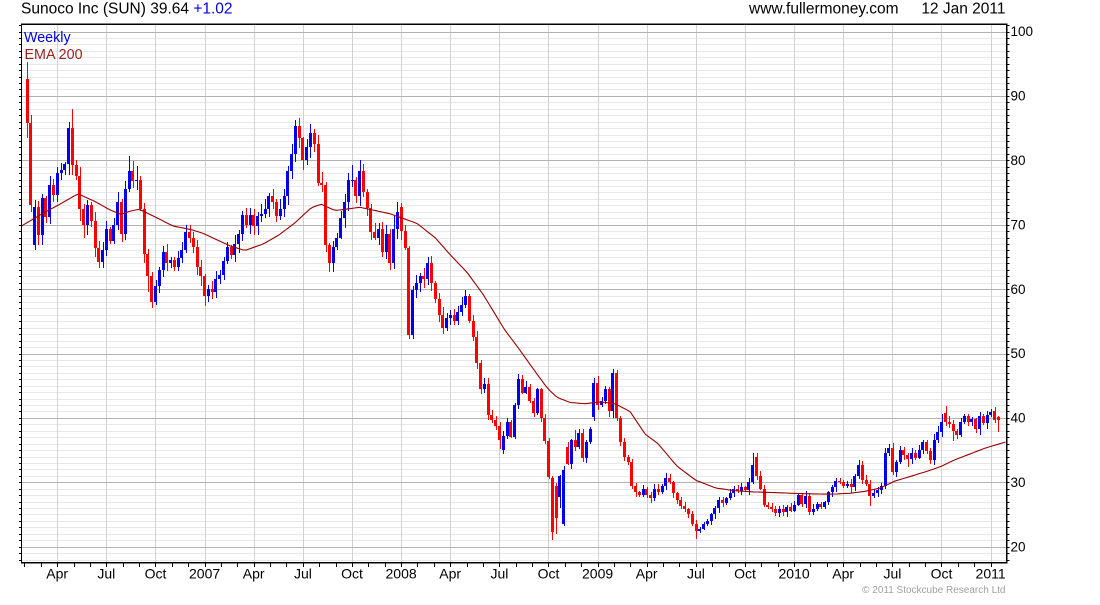  What do you see at coordinates (597, 574) in the screenshot?
I see `svg-text: 2009` at bounding box center [597, 574].